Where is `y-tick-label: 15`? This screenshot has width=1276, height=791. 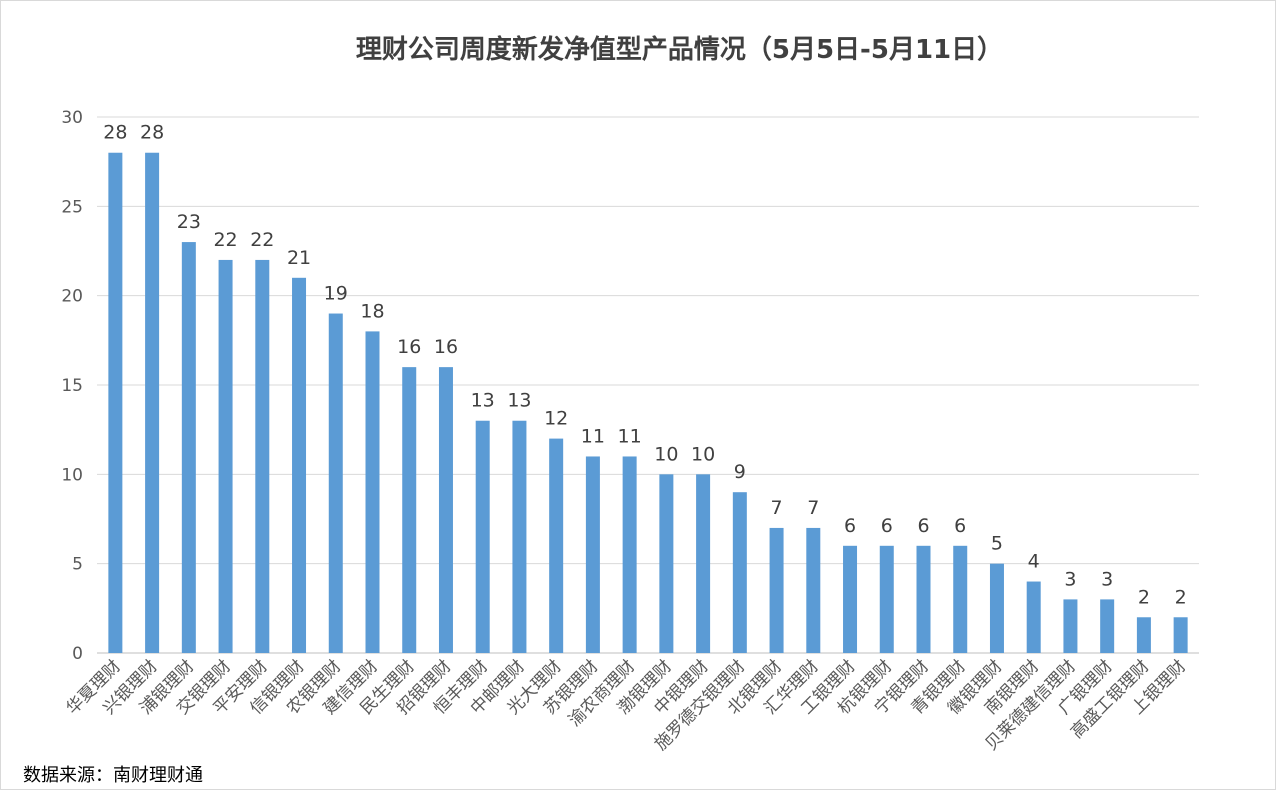 y-tick-label: 15 is located at coordinates (72, 386).